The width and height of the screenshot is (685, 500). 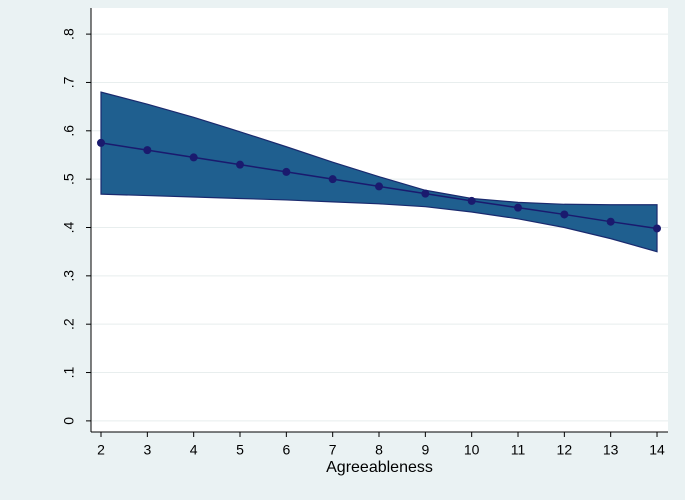 I want to click on x-tick-label: 12, so click(x=565, y=450).